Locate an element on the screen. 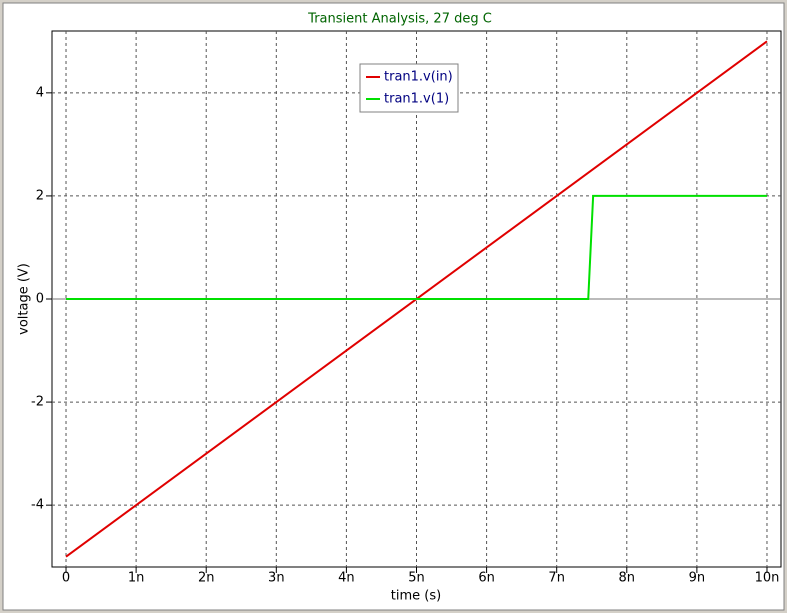 The height and width of the screenshot is (613, 787). legend-label: tran1.v(in) is located at coordinates (418, 77).